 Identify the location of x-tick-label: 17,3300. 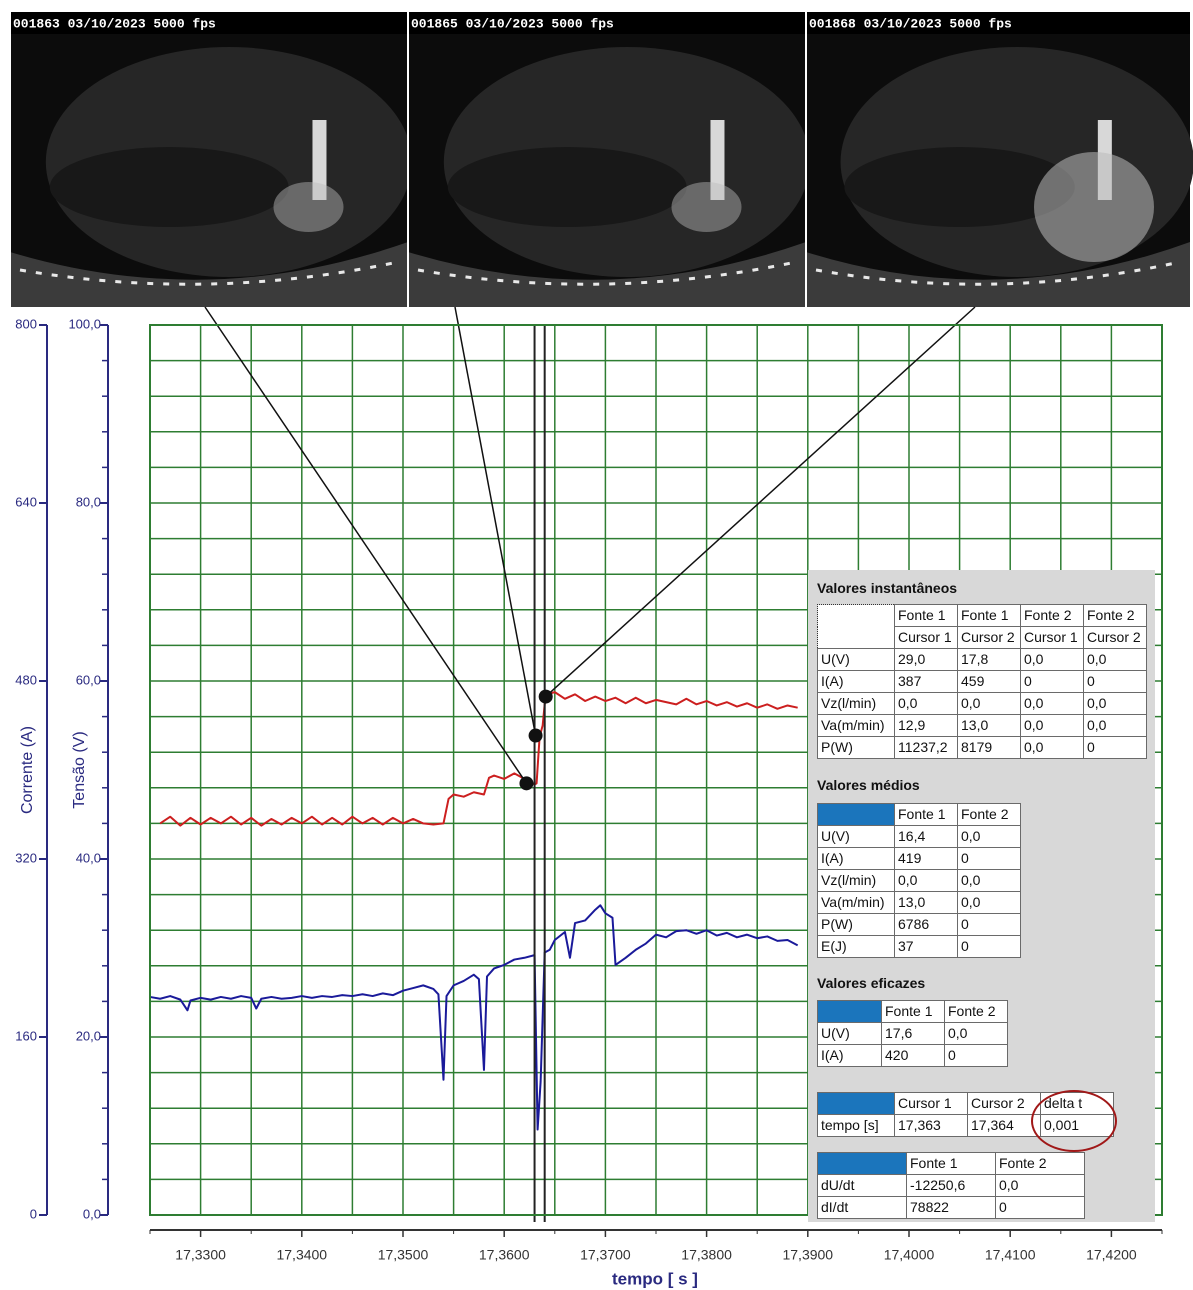
(200, 1255).